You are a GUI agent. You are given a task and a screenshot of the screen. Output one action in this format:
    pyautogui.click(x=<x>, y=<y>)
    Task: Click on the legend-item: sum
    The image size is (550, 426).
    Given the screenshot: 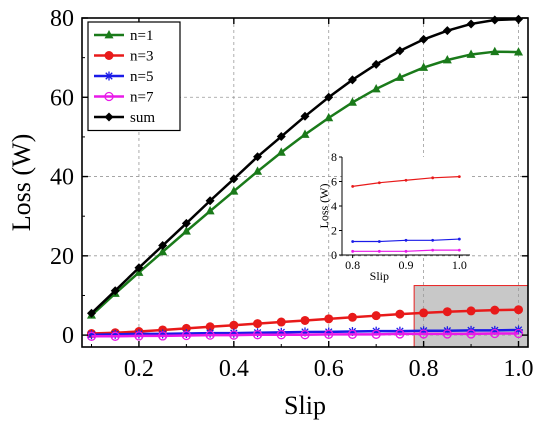 What is the action you would take?
    pyautogui.click(x=124, y=118)
    